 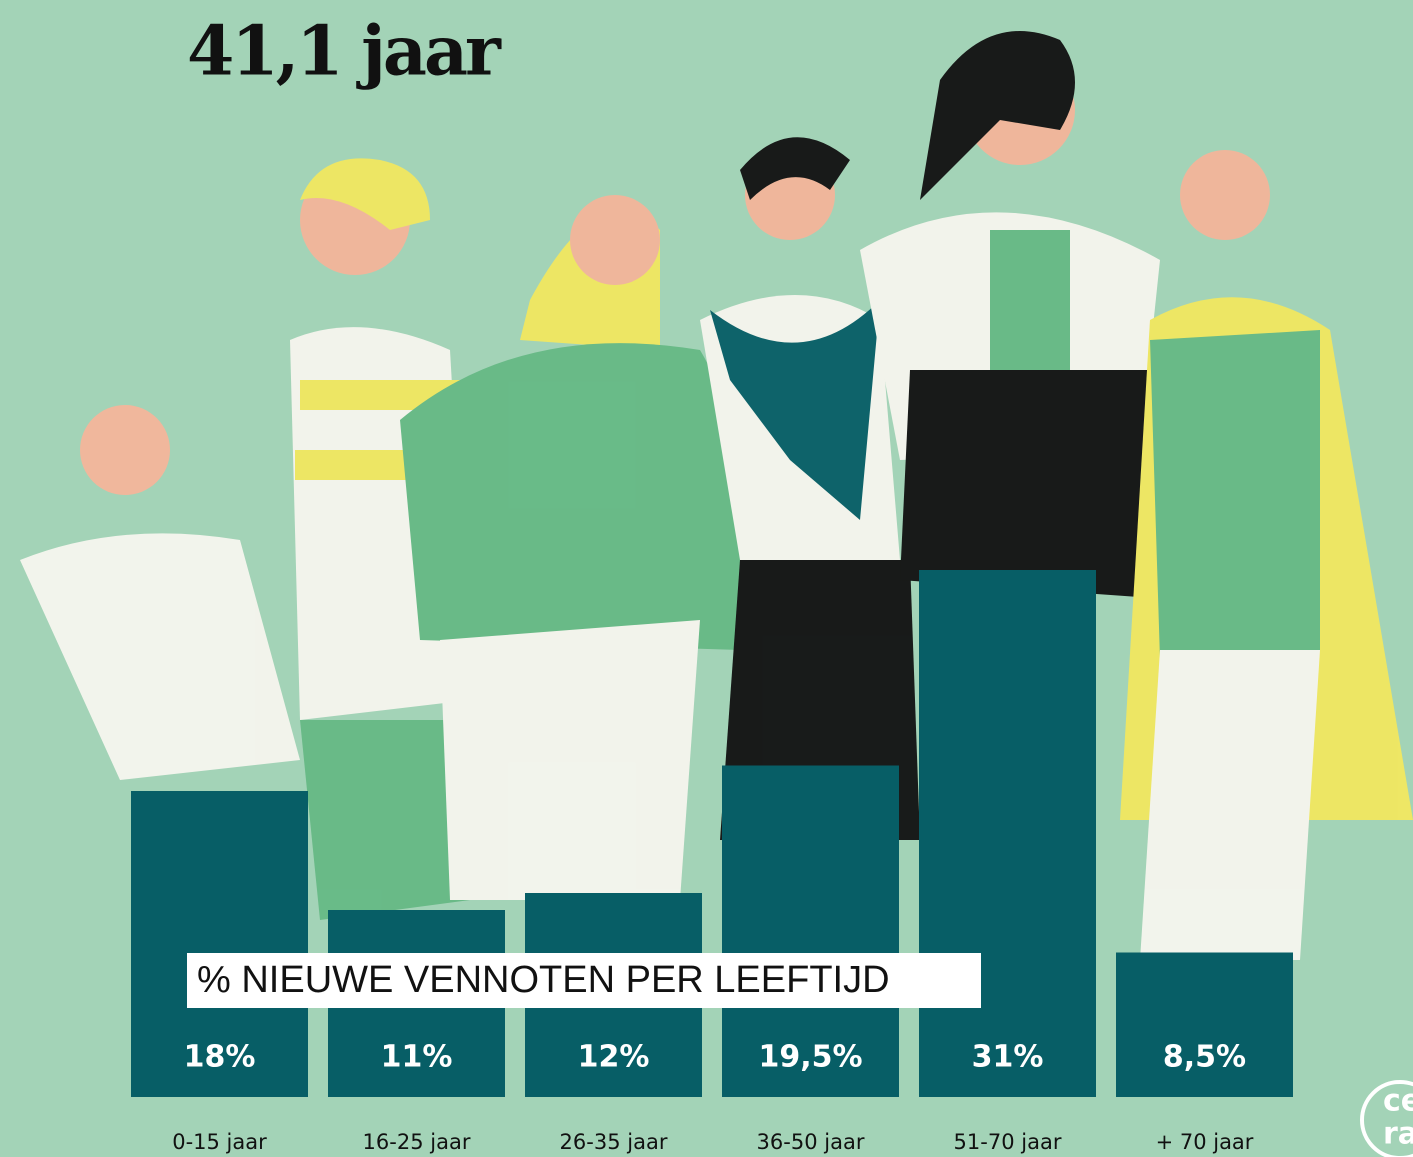 I want to click on logo-ring, so click(x=1386, y=1118).